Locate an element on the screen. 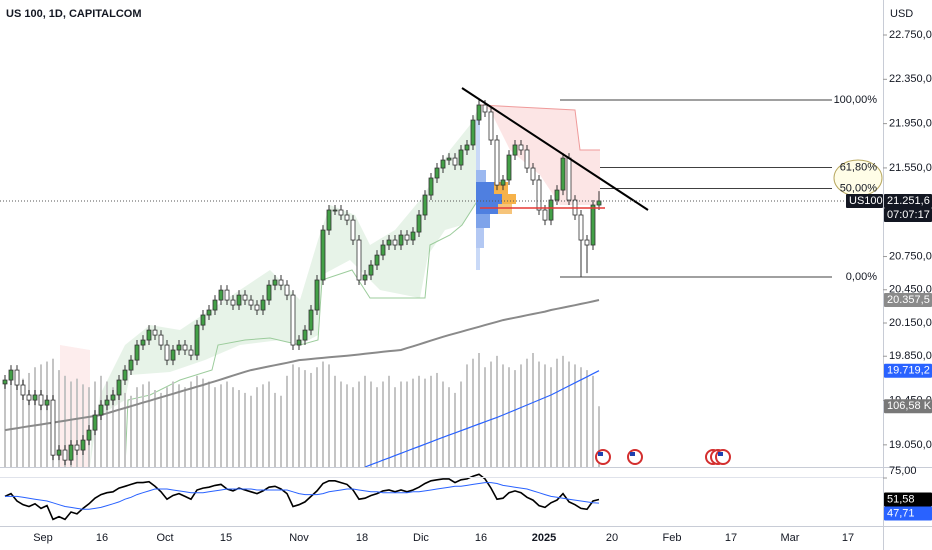  fib-label: 61,80% is located at coordinates (859, 168).